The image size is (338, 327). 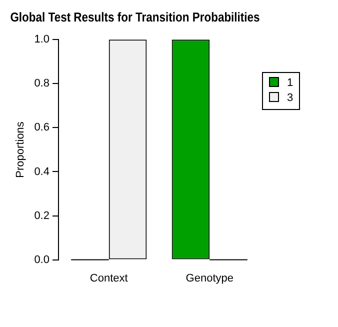 What do you see at coordinates (135, 17) in the screenshot?
I see `chart-title: Global Test Results for Transition Probabilities` at bounding box center [135, 17].